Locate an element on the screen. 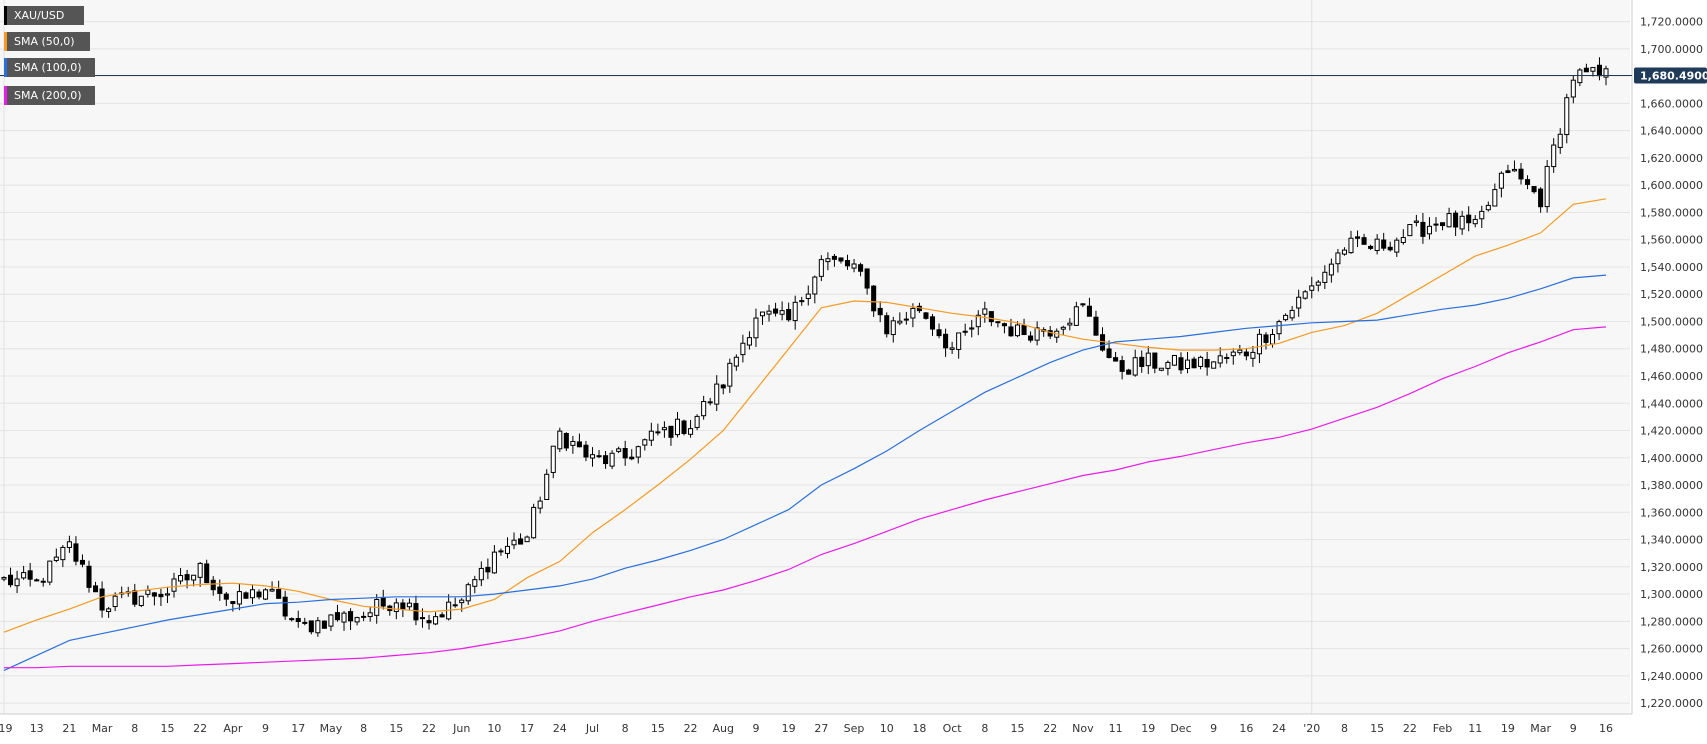 The image size is (1707, 744). x-tick-label: 17 is located at coordinates (527, 728).